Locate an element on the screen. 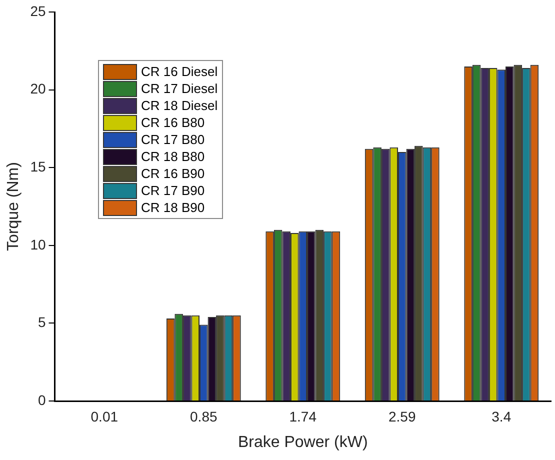  legend-label: CR 17 Diesel is located at coordinates (179, 88).